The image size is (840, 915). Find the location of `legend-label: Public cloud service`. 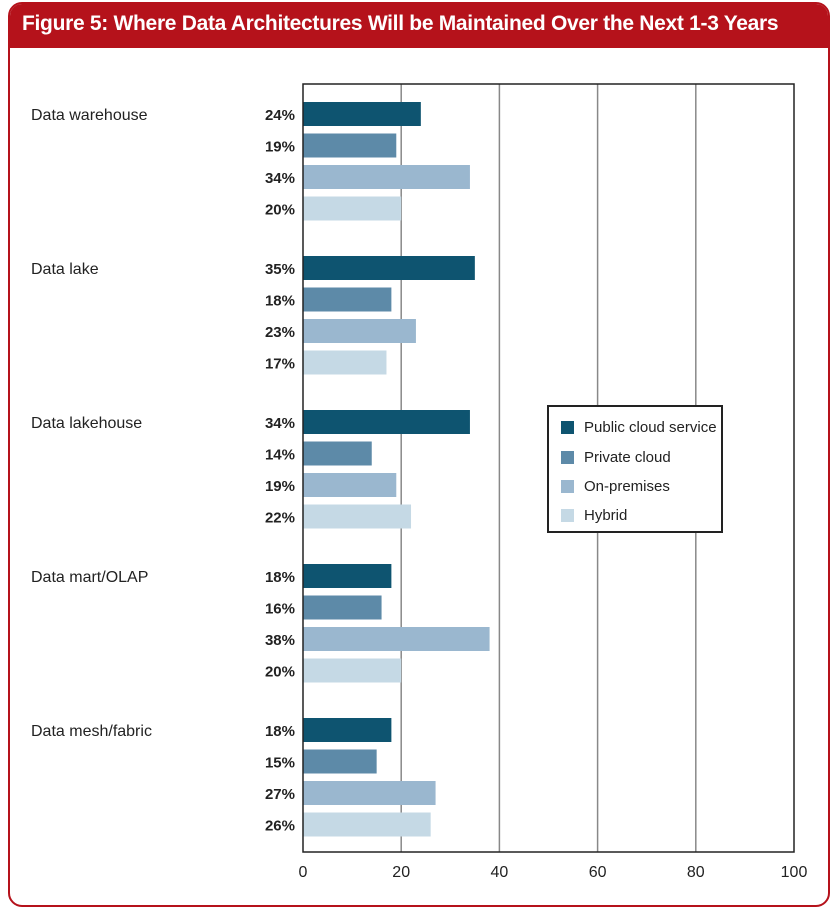

legend-label: Public cloud service is located at coordinates (650, 427).